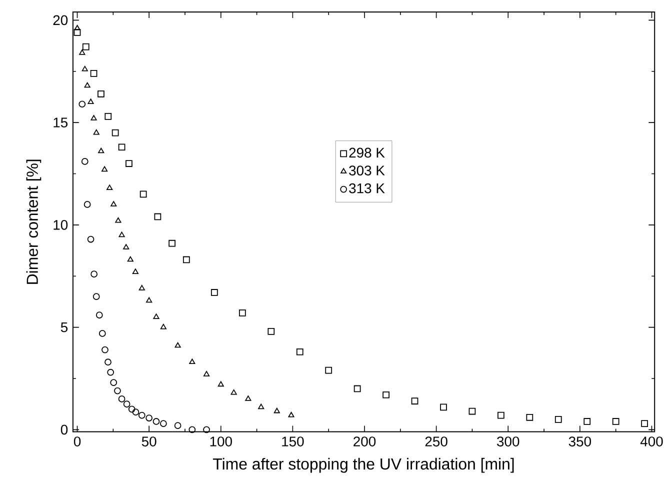 The width and height of the screenshot is (668, 498). I want to click on x-tick-label: 50, so click(149, 441).